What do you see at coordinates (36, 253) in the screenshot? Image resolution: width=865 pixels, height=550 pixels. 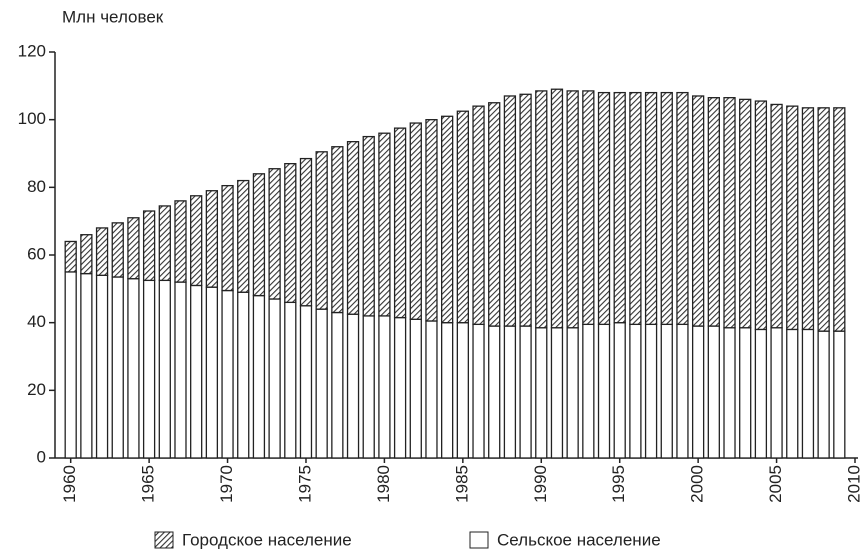 I see `y-tick-label: 60` at bounding box center [36, 253].